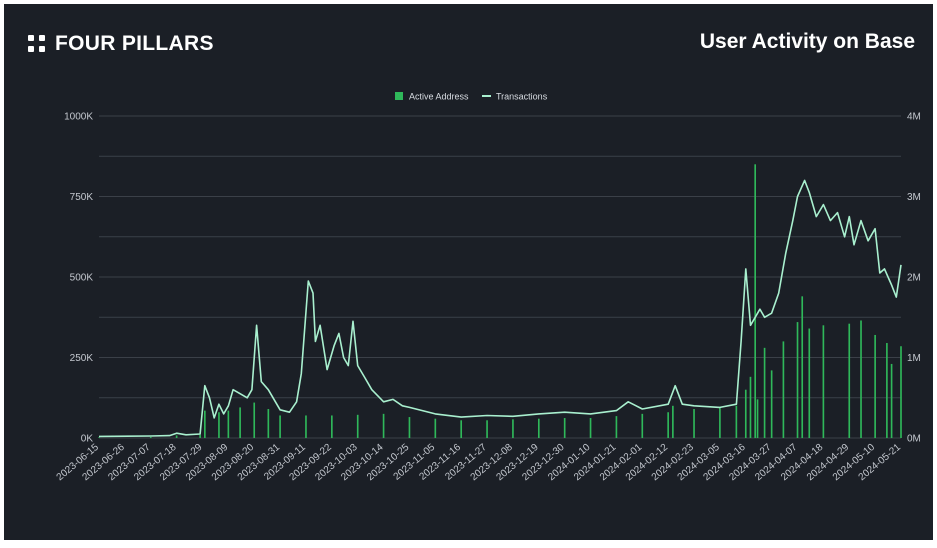  What do you see at coordinates (78, 117) in the screenshot?
I see `y-left-tick-label: 1000K` at bounding box center [78, 117].